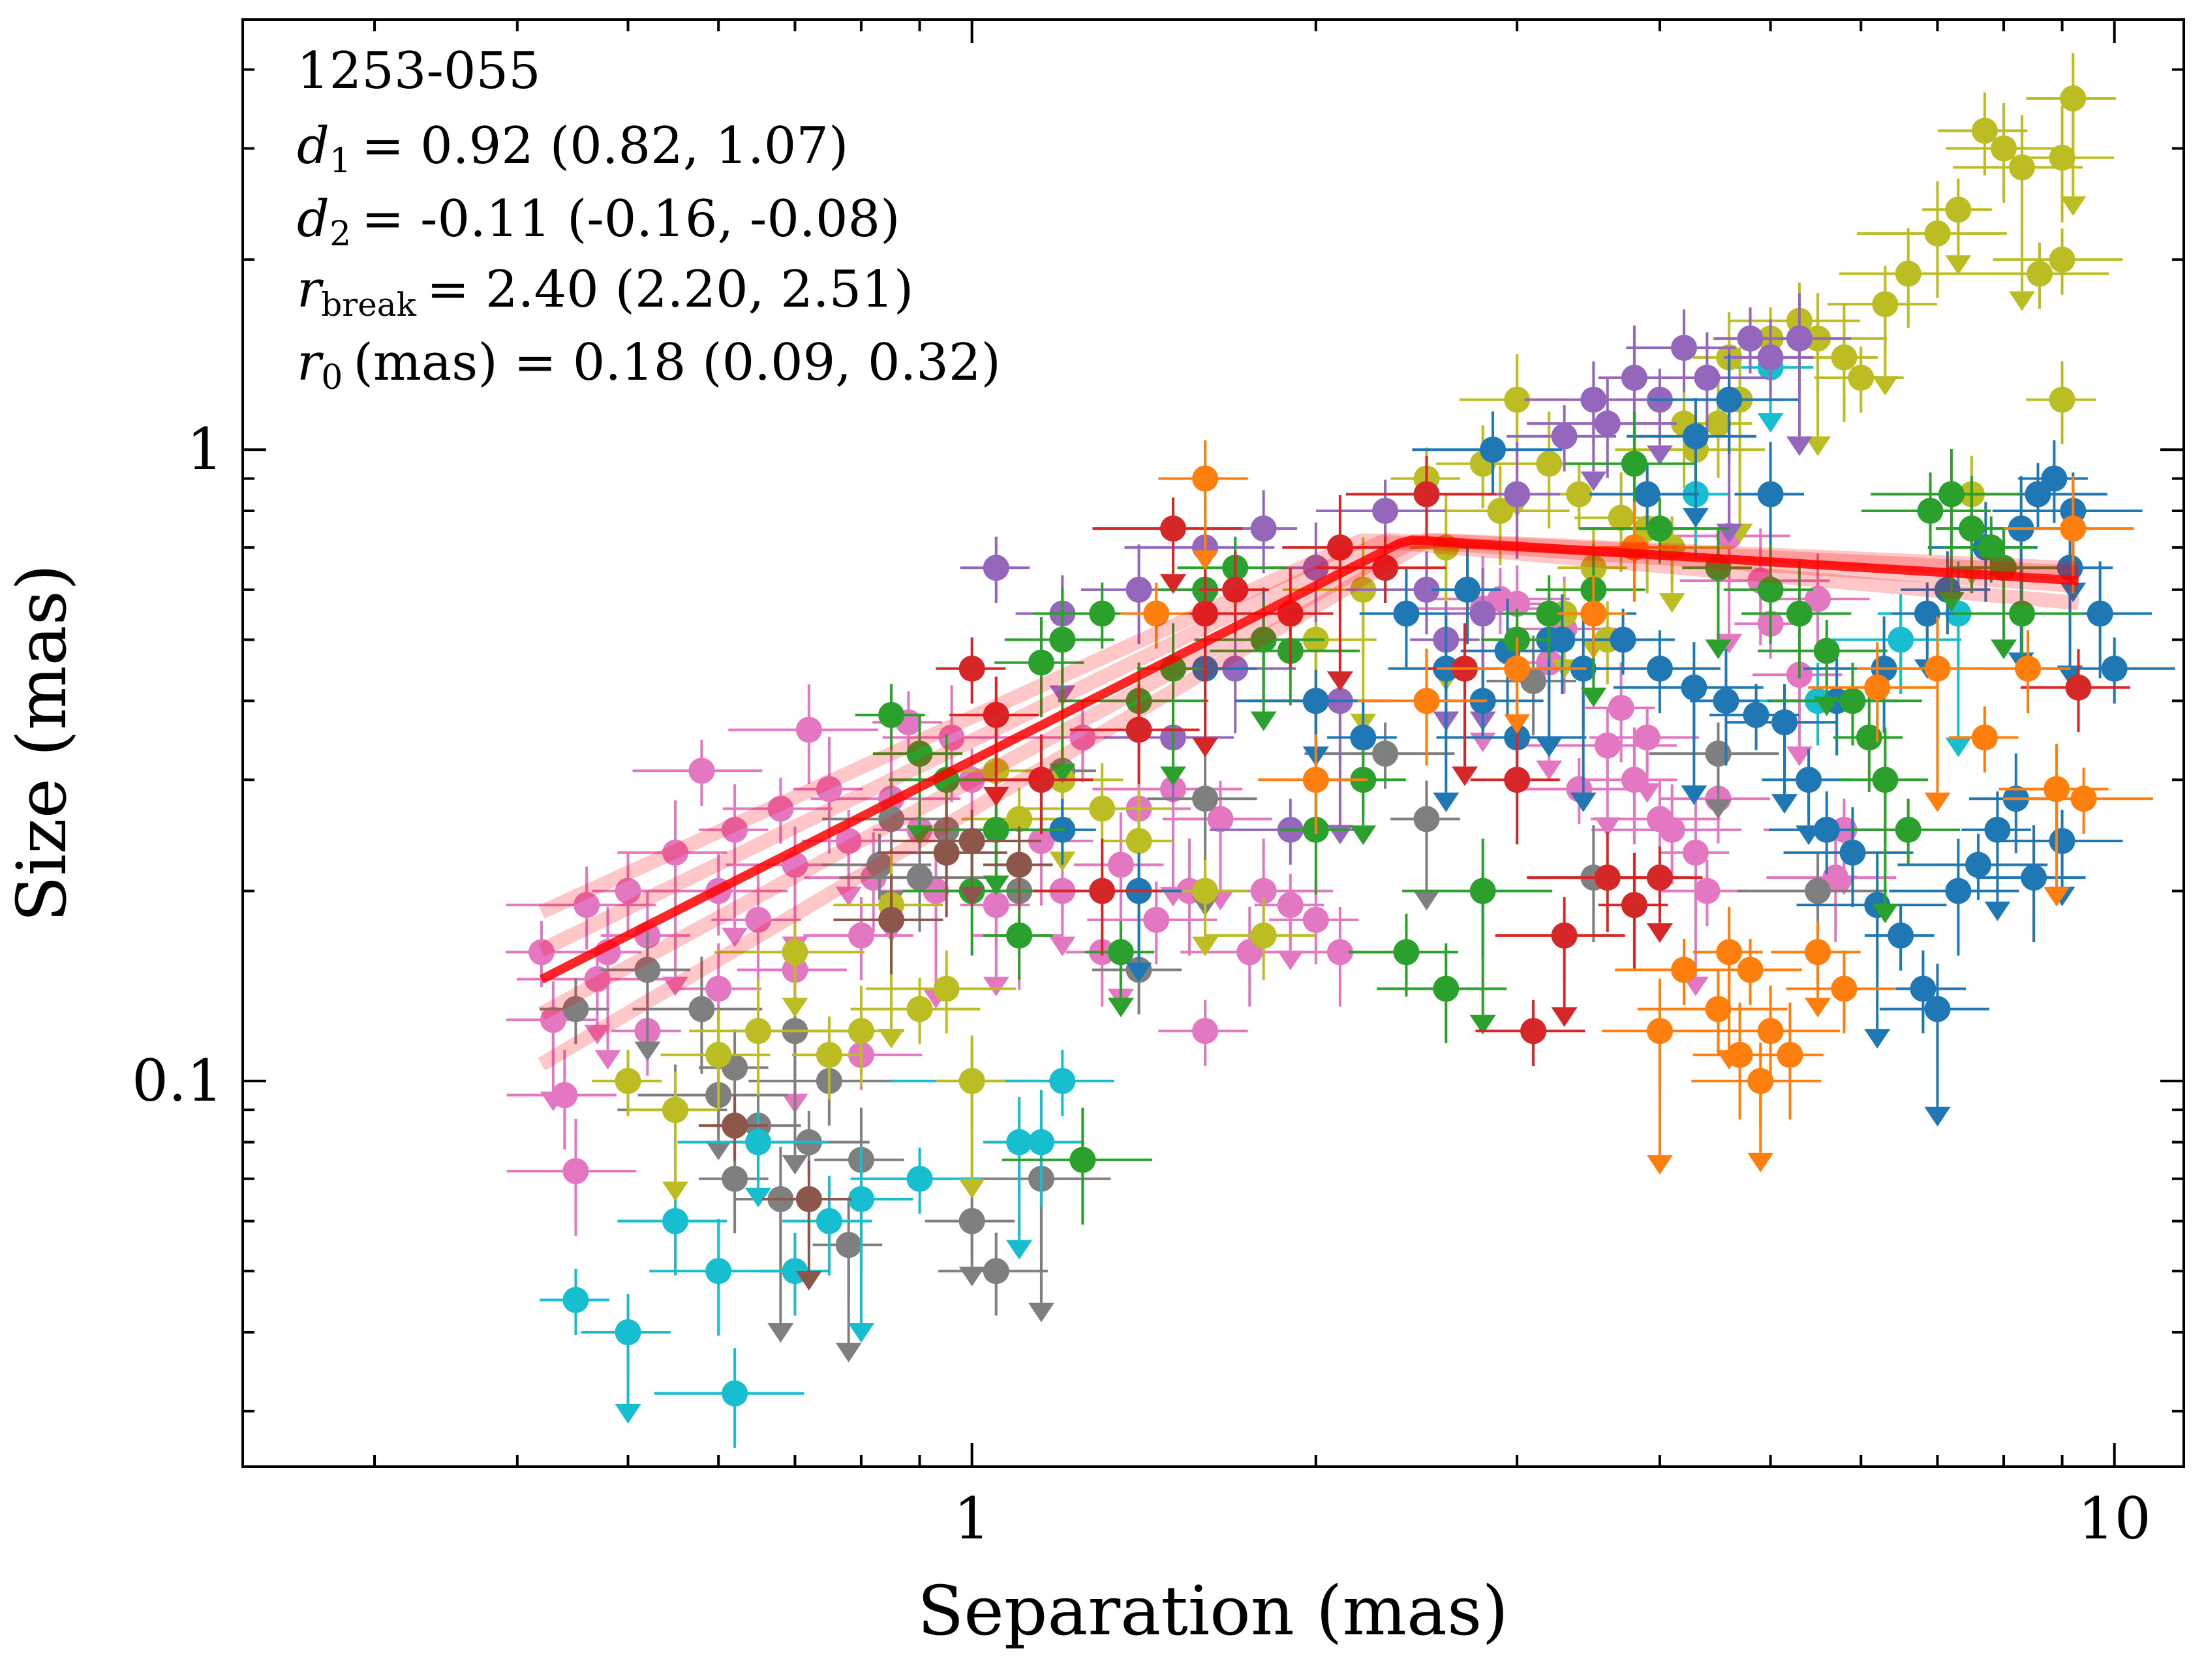 The height and width of the screenshot is (1680, 2204). What do you see at coordinates (1205, 747) in the screenshot?
I see `limit-arrow-red` at bounding box center [1205, 747].